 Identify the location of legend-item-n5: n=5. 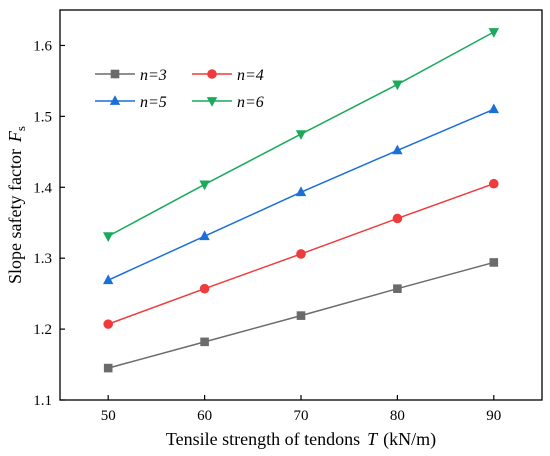
(131, 102).